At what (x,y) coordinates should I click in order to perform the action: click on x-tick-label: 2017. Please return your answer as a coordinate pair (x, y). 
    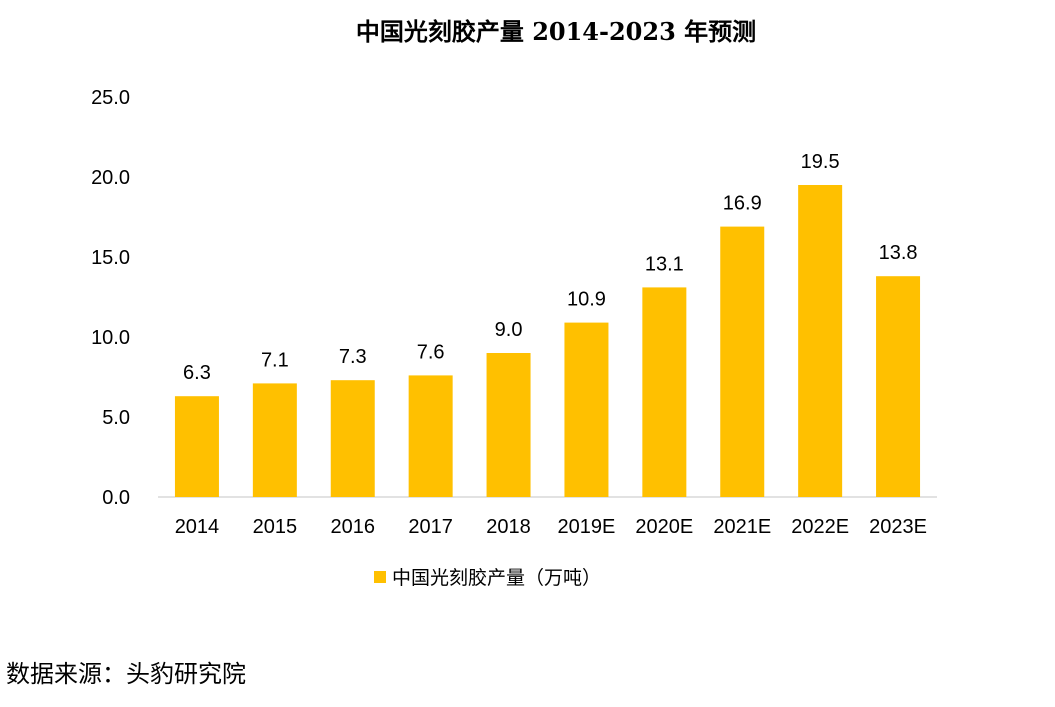
    Looking at the image, I should click on (430, 527).